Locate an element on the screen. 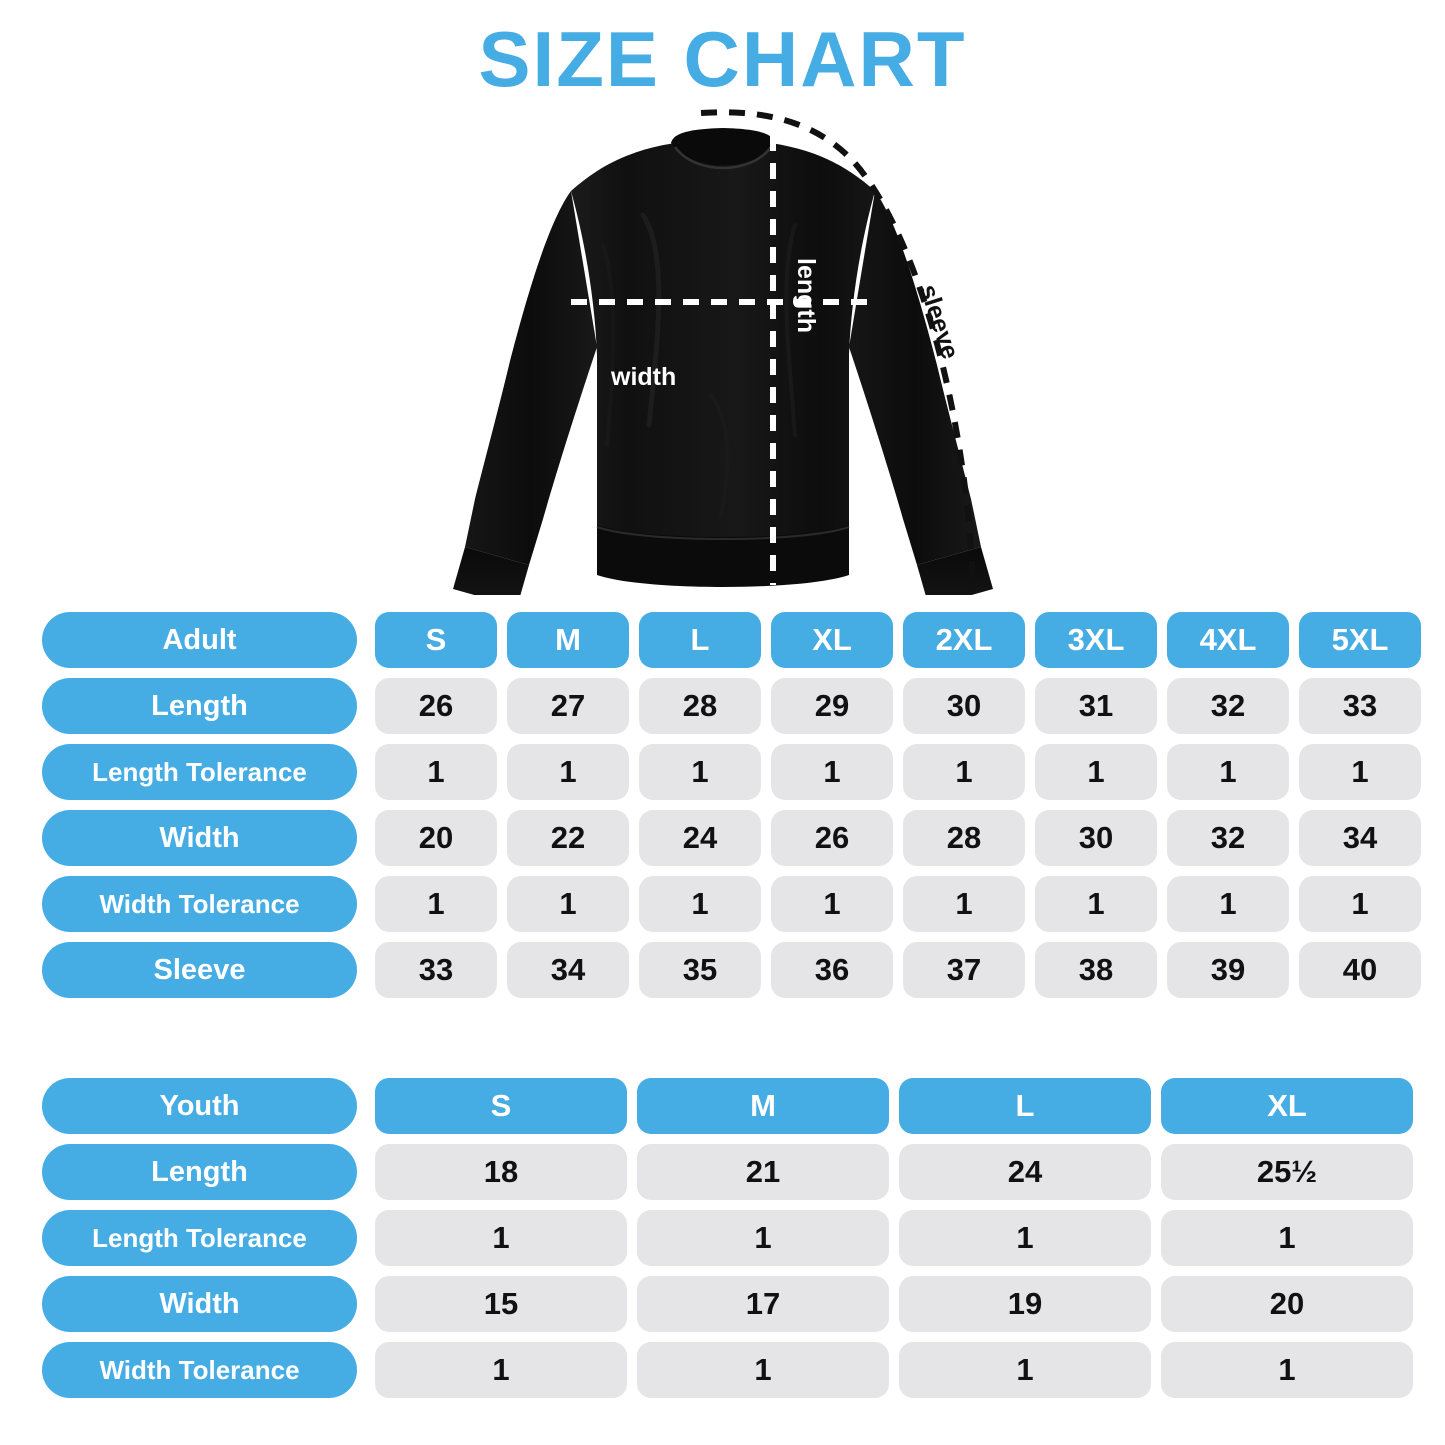 The image size is (1445, 1445). youth-cell: 19 is located at coordinates (1025, 1304).